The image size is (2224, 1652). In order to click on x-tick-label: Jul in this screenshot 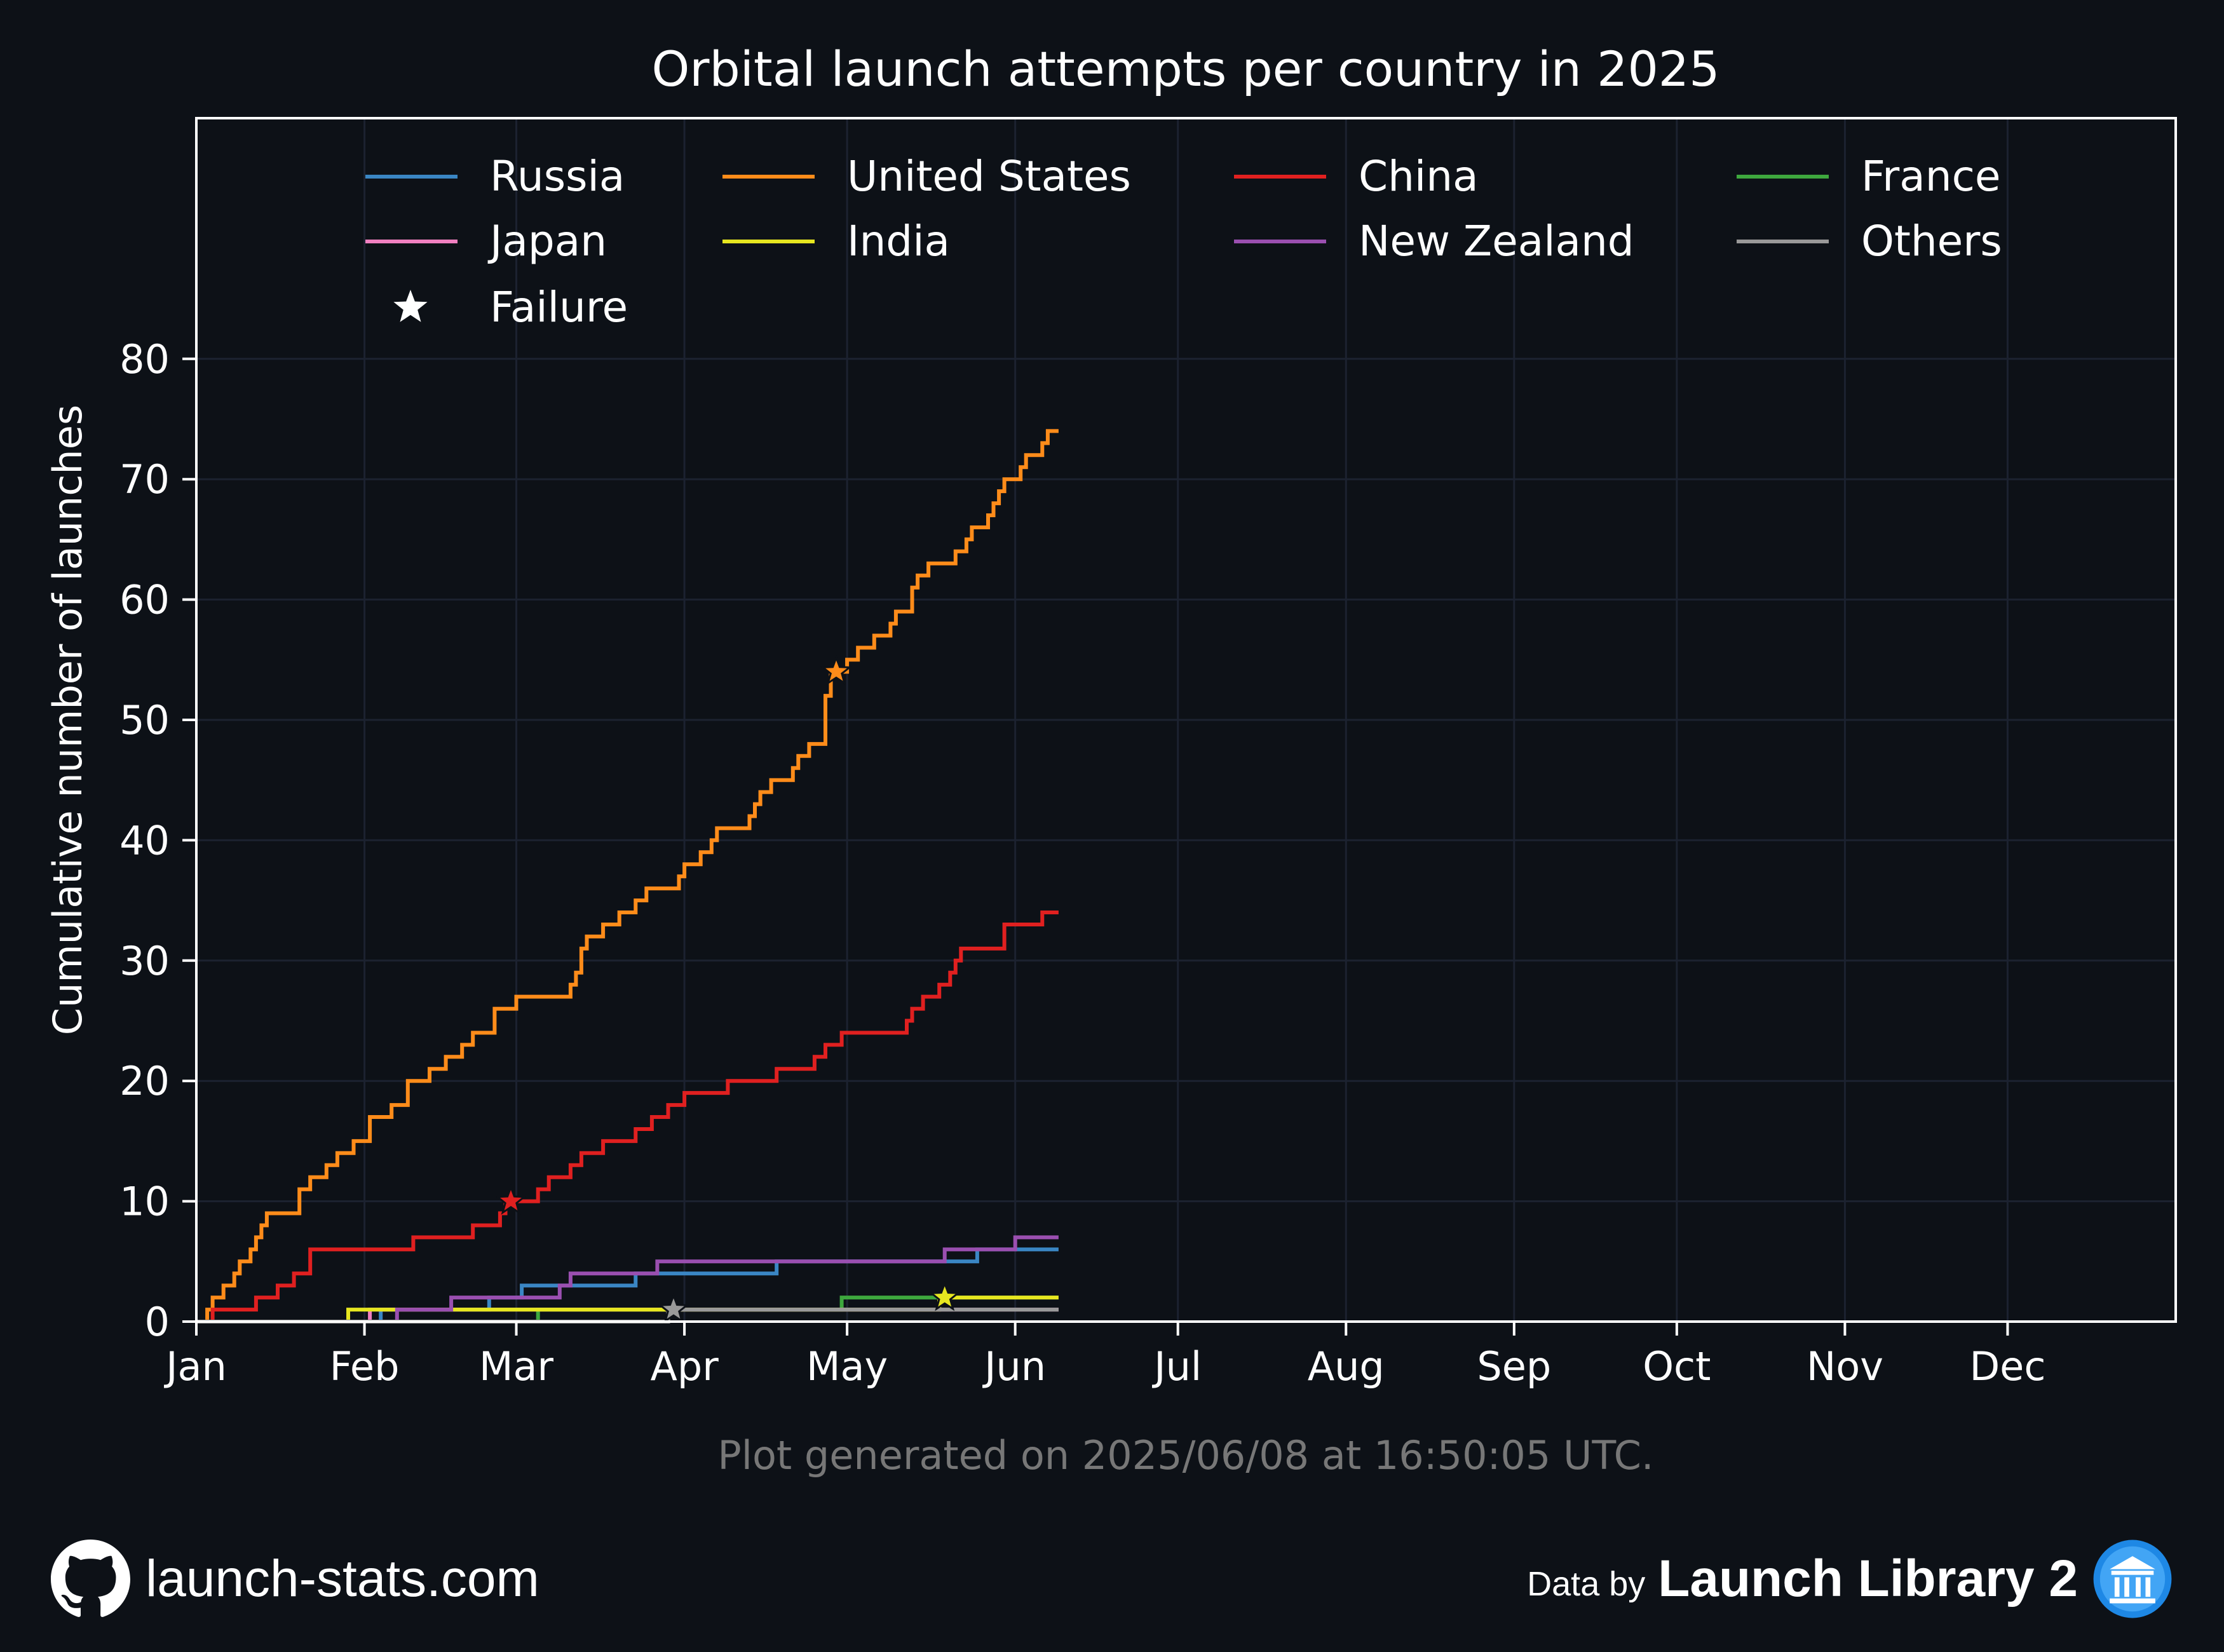, I will do `click(1176, 1367)`.